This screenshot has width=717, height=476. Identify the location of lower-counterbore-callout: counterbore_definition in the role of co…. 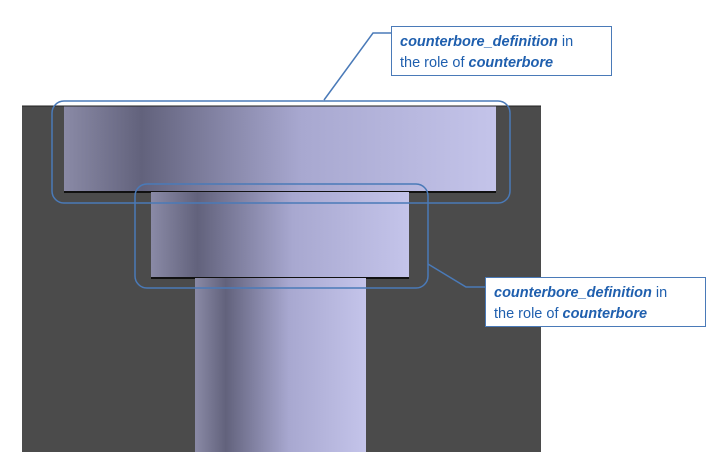
(595, 302).